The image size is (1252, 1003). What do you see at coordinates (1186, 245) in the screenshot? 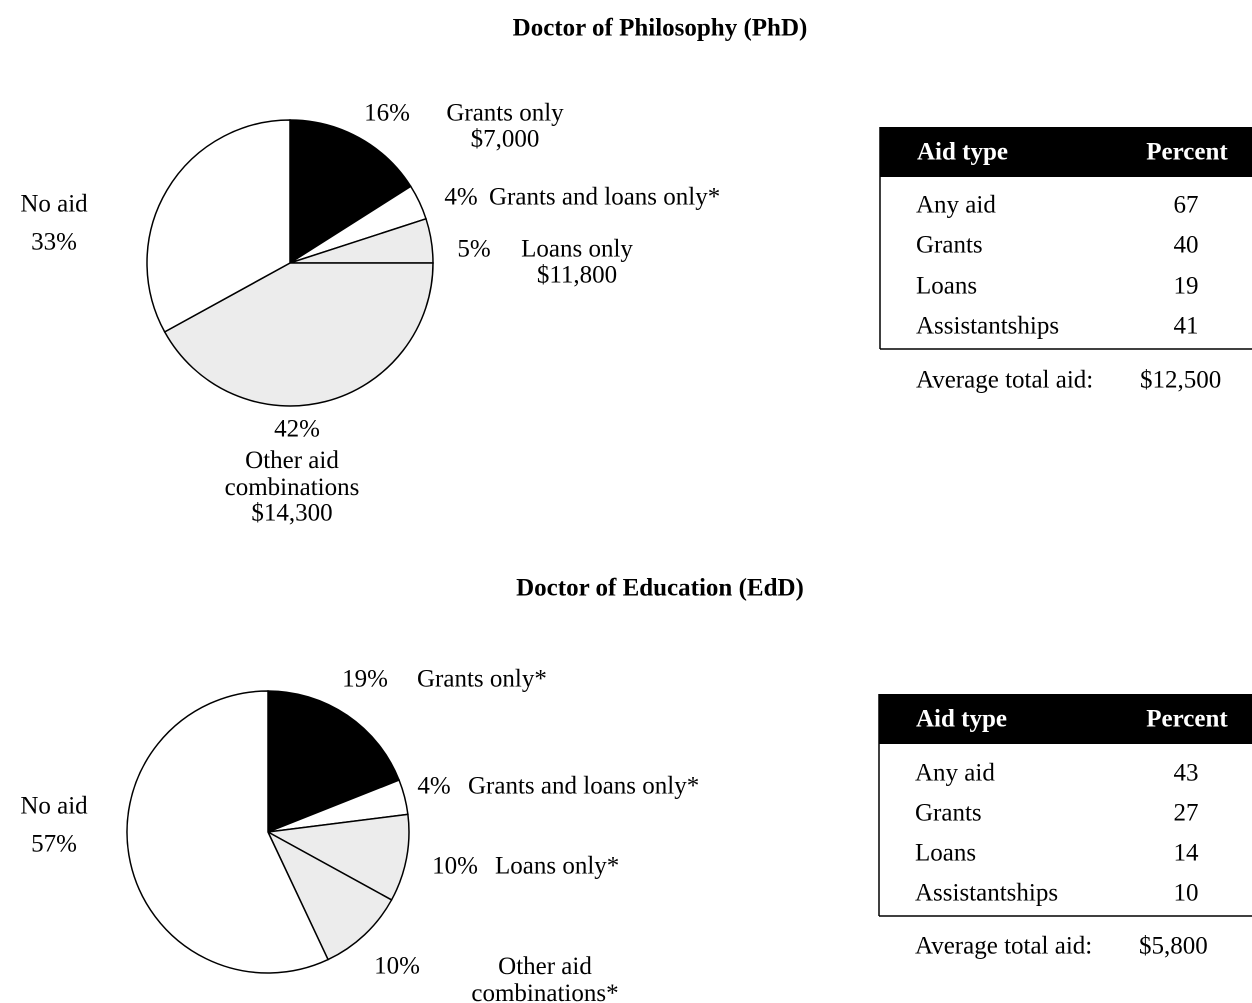
I see `table-cell: 40` at bounding box center [1186, 245].